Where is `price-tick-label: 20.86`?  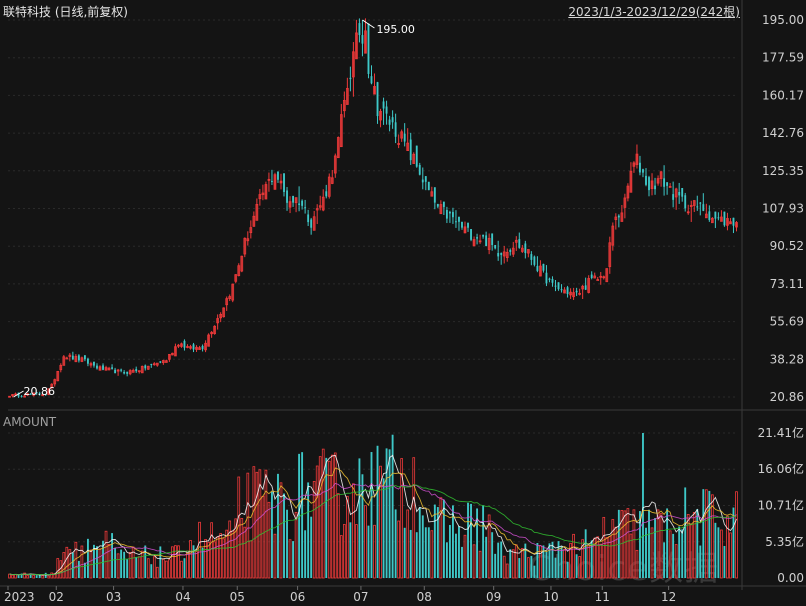 price-tick-label: 20.86 is located at coordinates (787, 397).